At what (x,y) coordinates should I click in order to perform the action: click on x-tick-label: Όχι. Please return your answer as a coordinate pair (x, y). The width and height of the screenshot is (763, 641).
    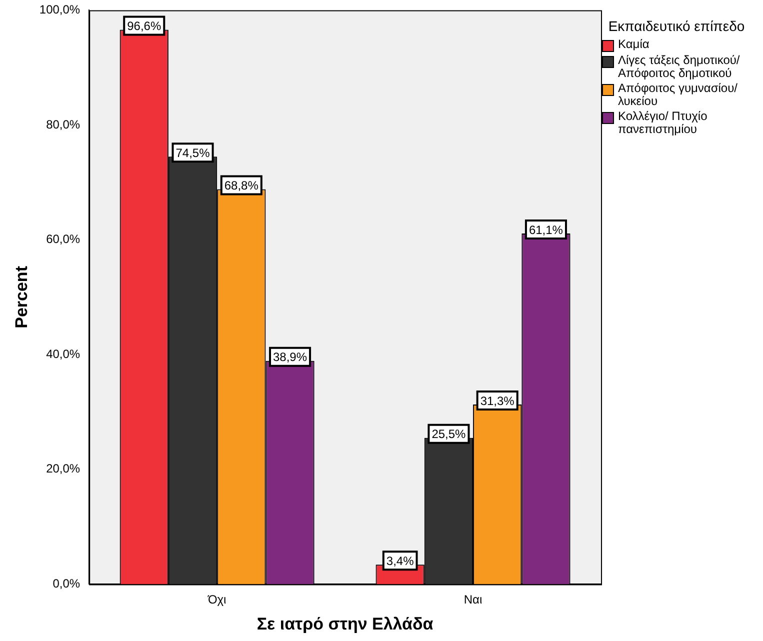
    Looking at the image, I should click on (216, 599).